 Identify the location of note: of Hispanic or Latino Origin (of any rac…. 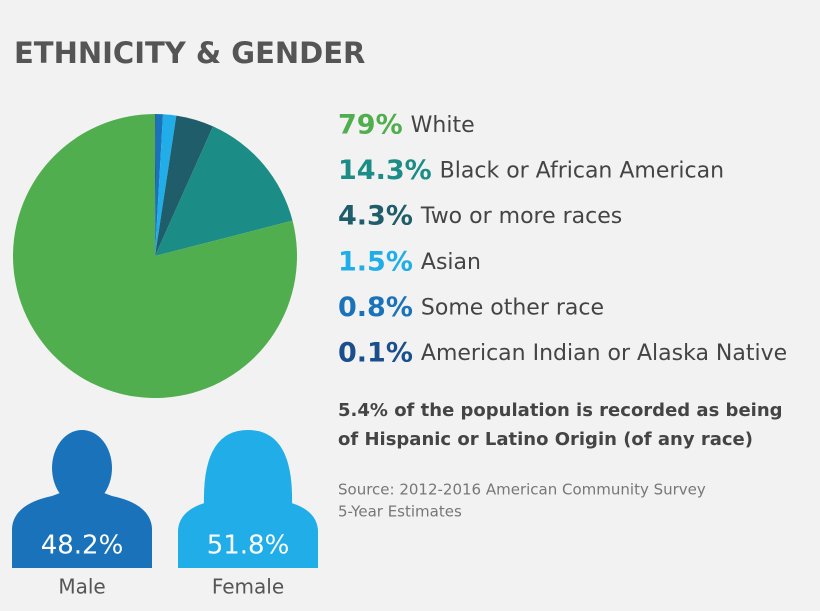
(545, 439).